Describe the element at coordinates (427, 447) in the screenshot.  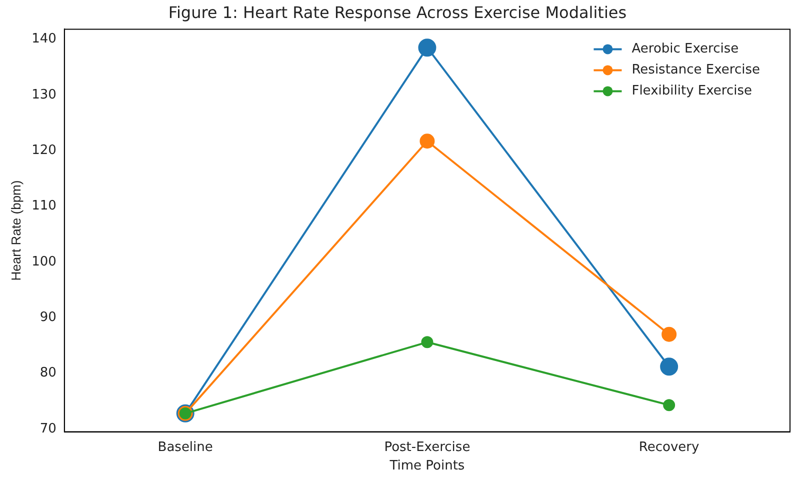
I see `x-tick-label: Post-Exercise` at that location.